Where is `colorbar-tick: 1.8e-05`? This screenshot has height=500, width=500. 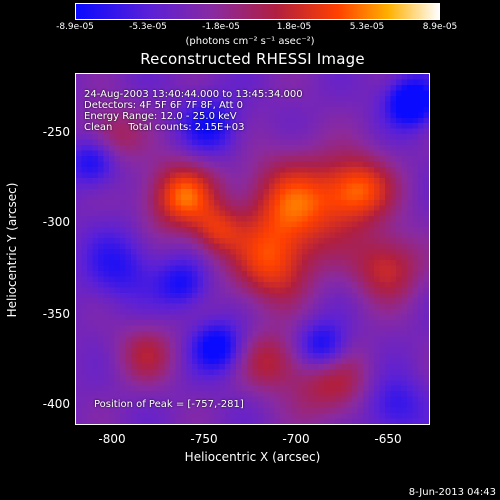
colorbar-tick: 1.8e-05 is located at coordinates (294, 27).